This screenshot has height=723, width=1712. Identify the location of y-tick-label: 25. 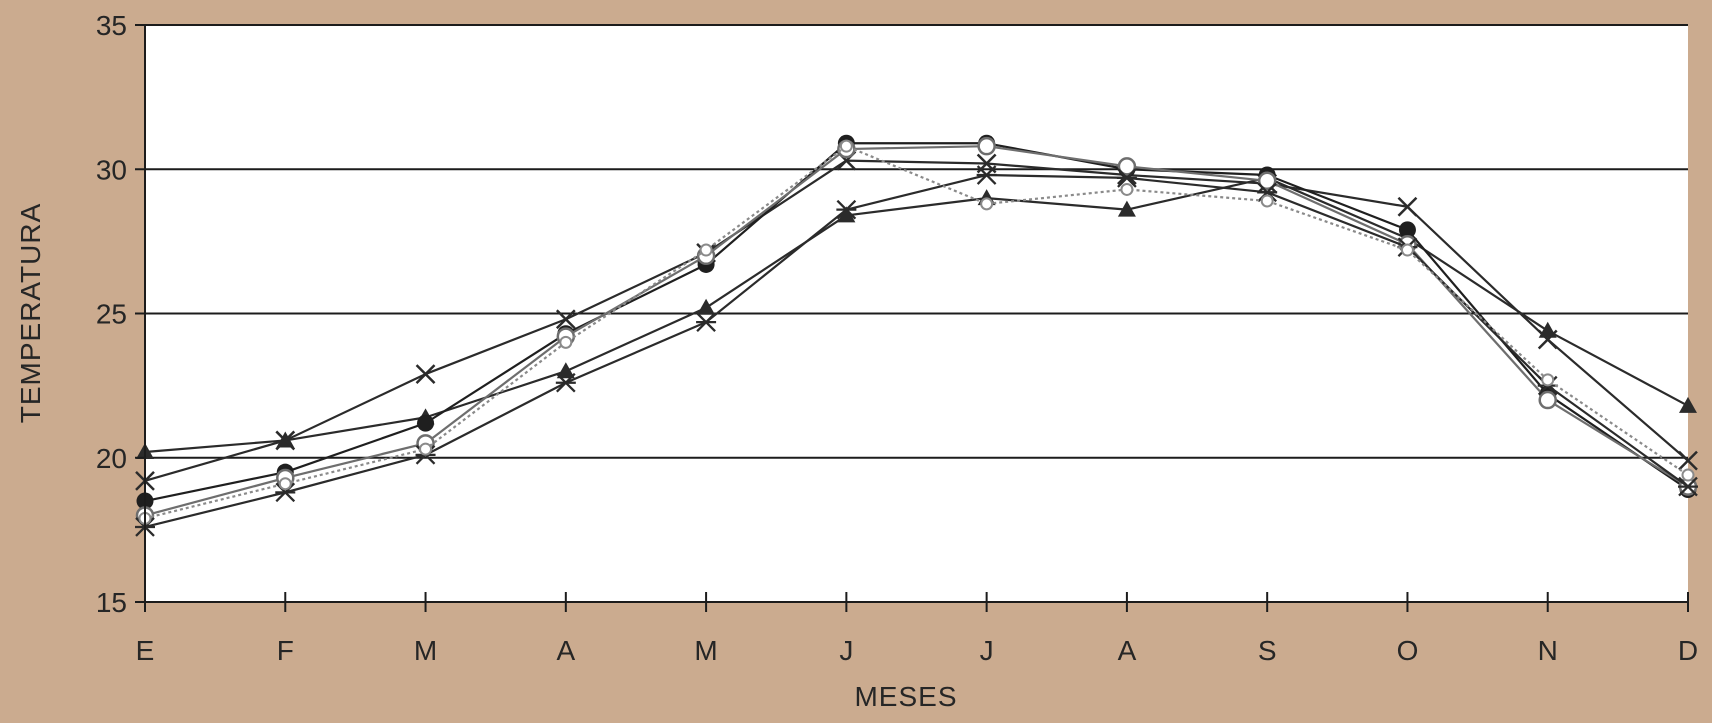
(111, 314).